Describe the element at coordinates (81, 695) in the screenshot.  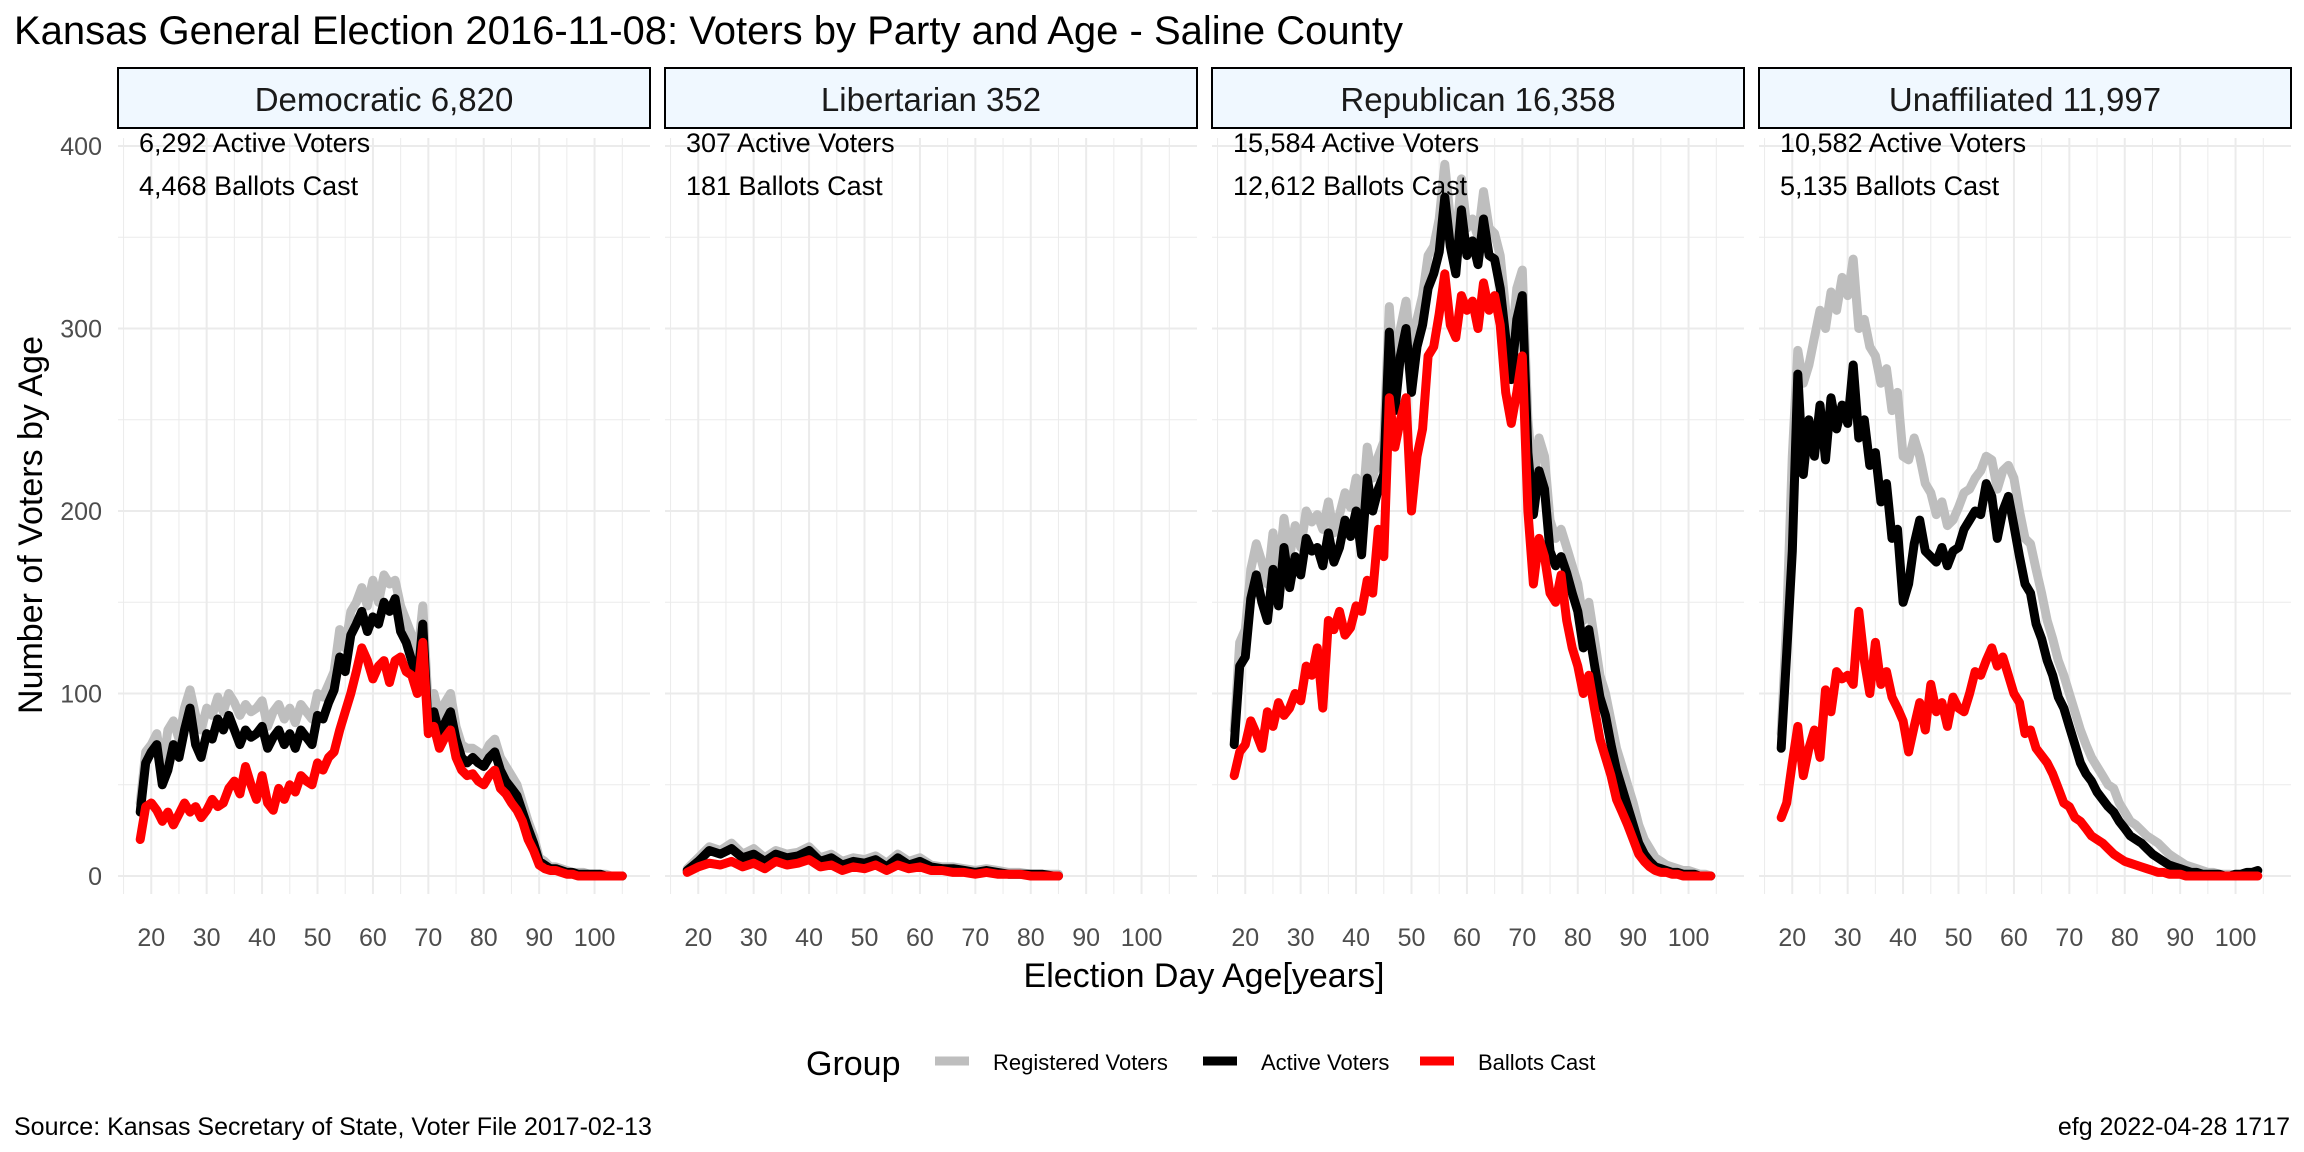
I see `y-tick-label: 100` at that location.